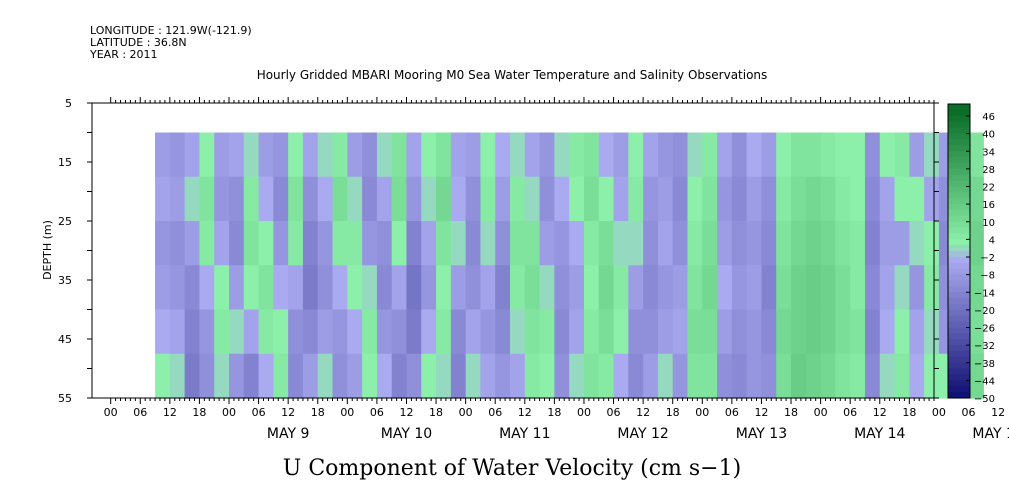 The image size is (1009, 504). Describe the element at coordinates (288, 412) in the screenshot. I see `x-tick-label: 12` at that location.